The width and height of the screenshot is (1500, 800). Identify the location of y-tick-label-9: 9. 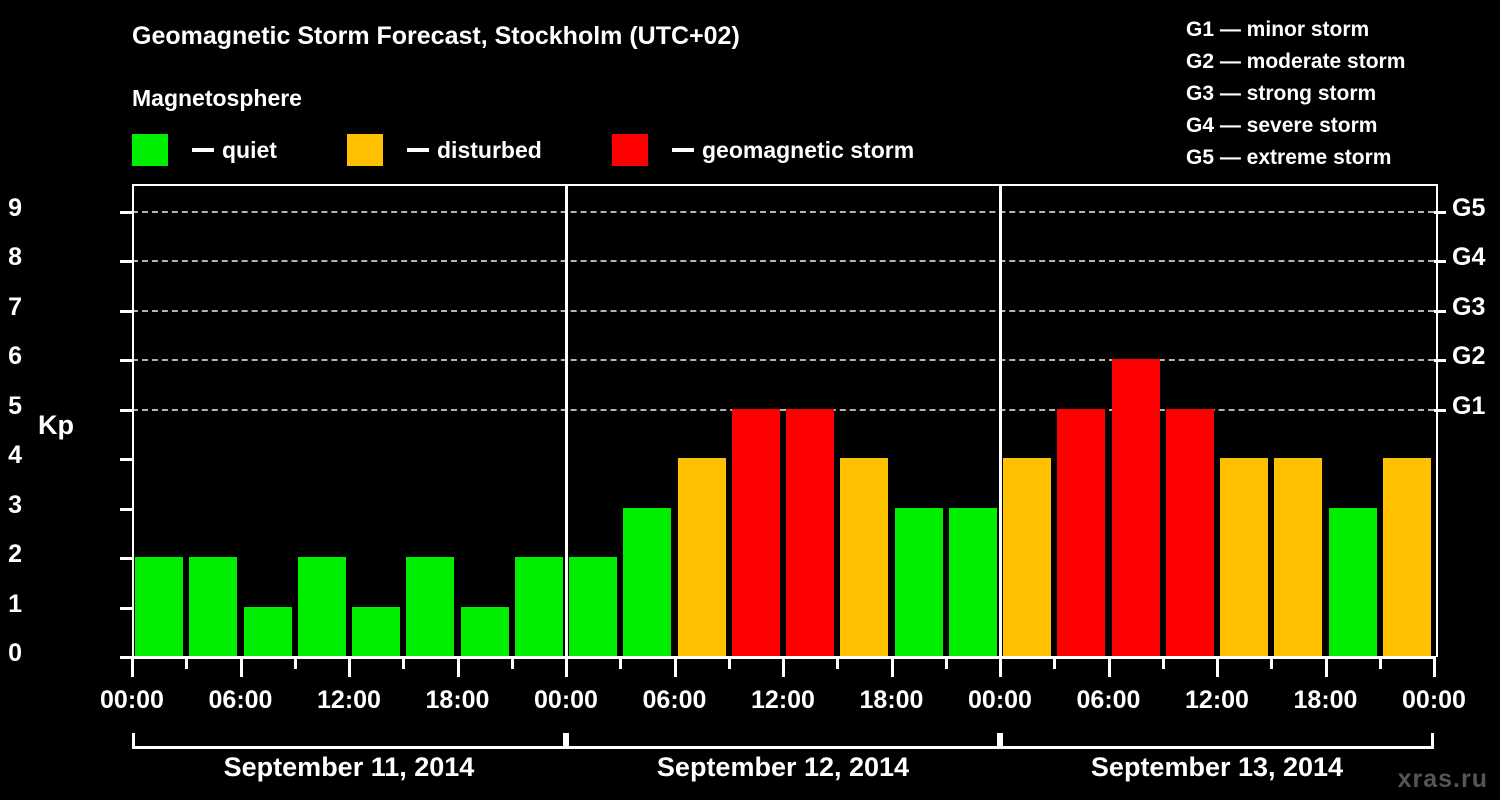
(15, 207).